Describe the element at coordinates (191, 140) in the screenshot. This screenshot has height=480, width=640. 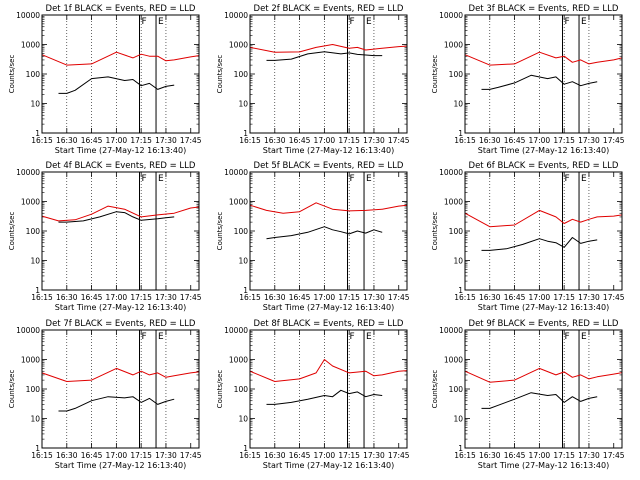
I see `chart-1-x-tick-label: 17:45` at that location.